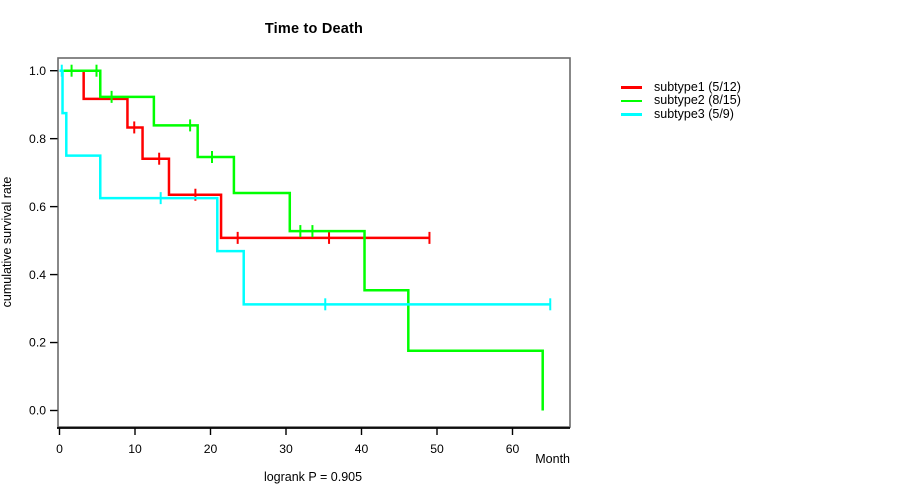  Describe the element at coordinates (37, 343) in the screenshot. I see `y-tick-label: 0.2` at that location.